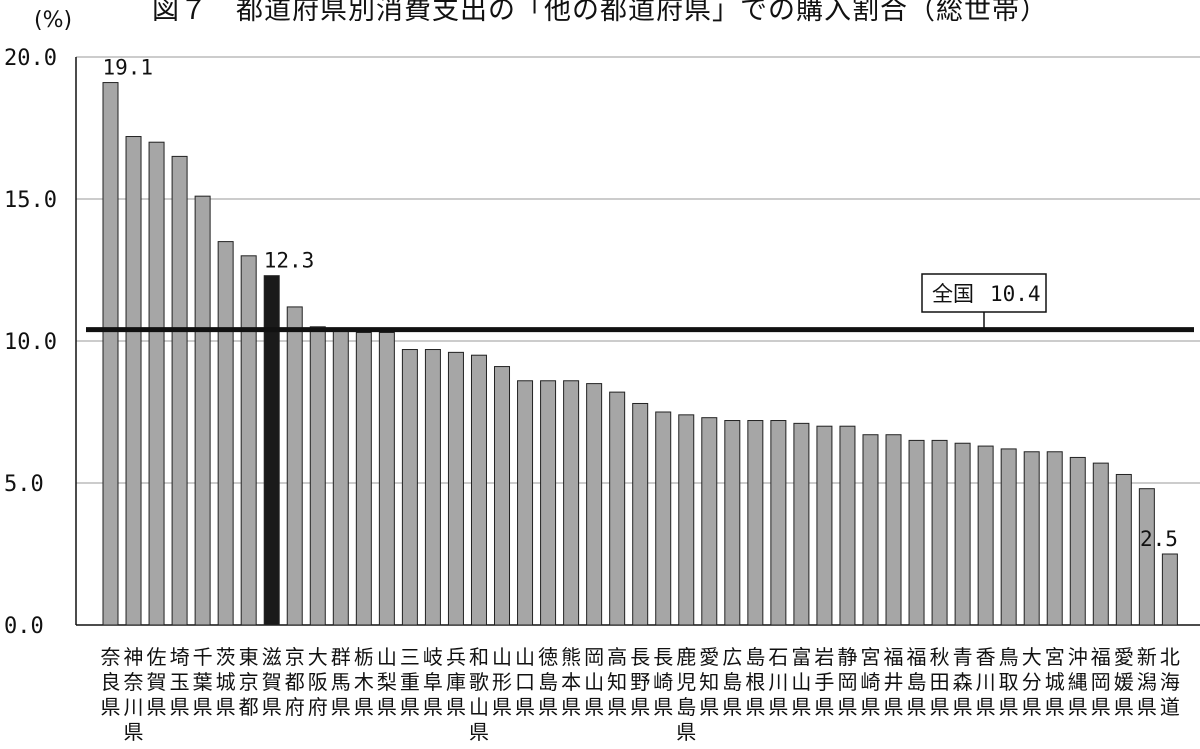 This screenshot has height=749, width=1200. I want to click on bar-福井県, so click(893, 530).